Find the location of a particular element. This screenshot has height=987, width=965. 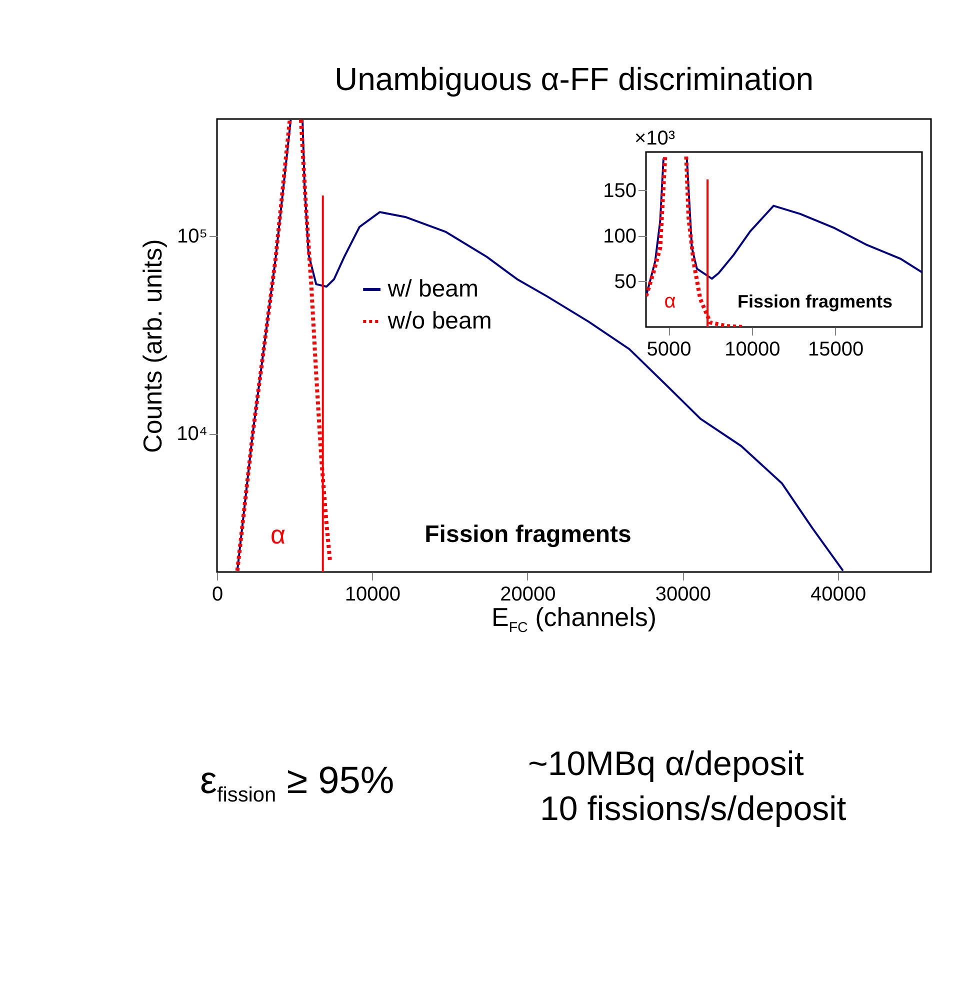

chart-title: Unambiguous α-FF discrimination is located at coordinates (574, 79).